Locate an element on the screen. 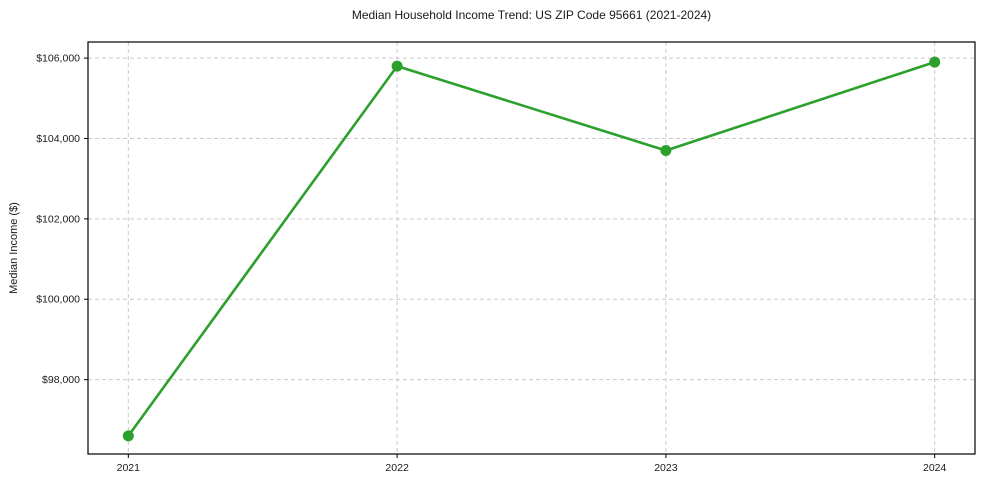  y-tick-label: $104,000 is located at coordinates (58, 139).